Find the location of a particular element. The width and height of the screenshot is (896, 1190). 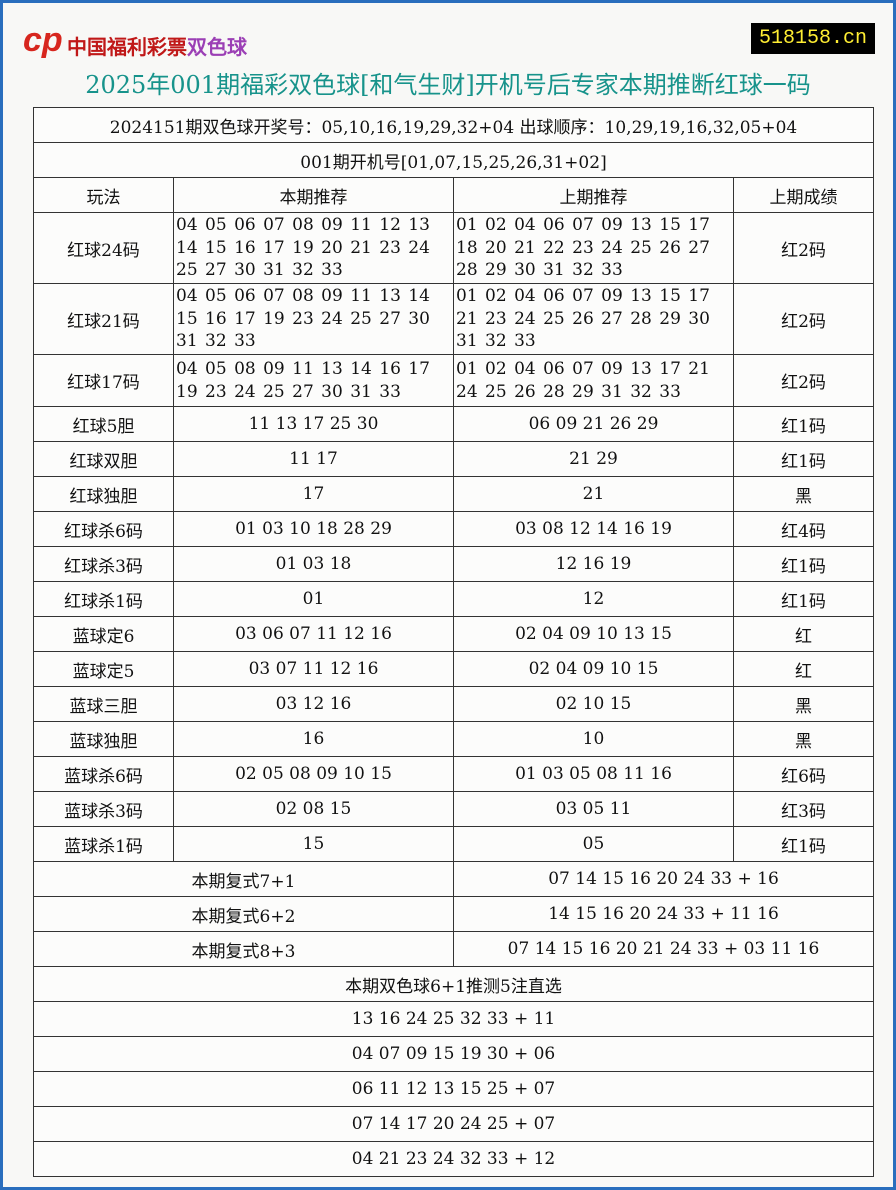

header-row: 玩法 本期推荐 上期推荐 上期成绩 is located at coordinates (453, 195).